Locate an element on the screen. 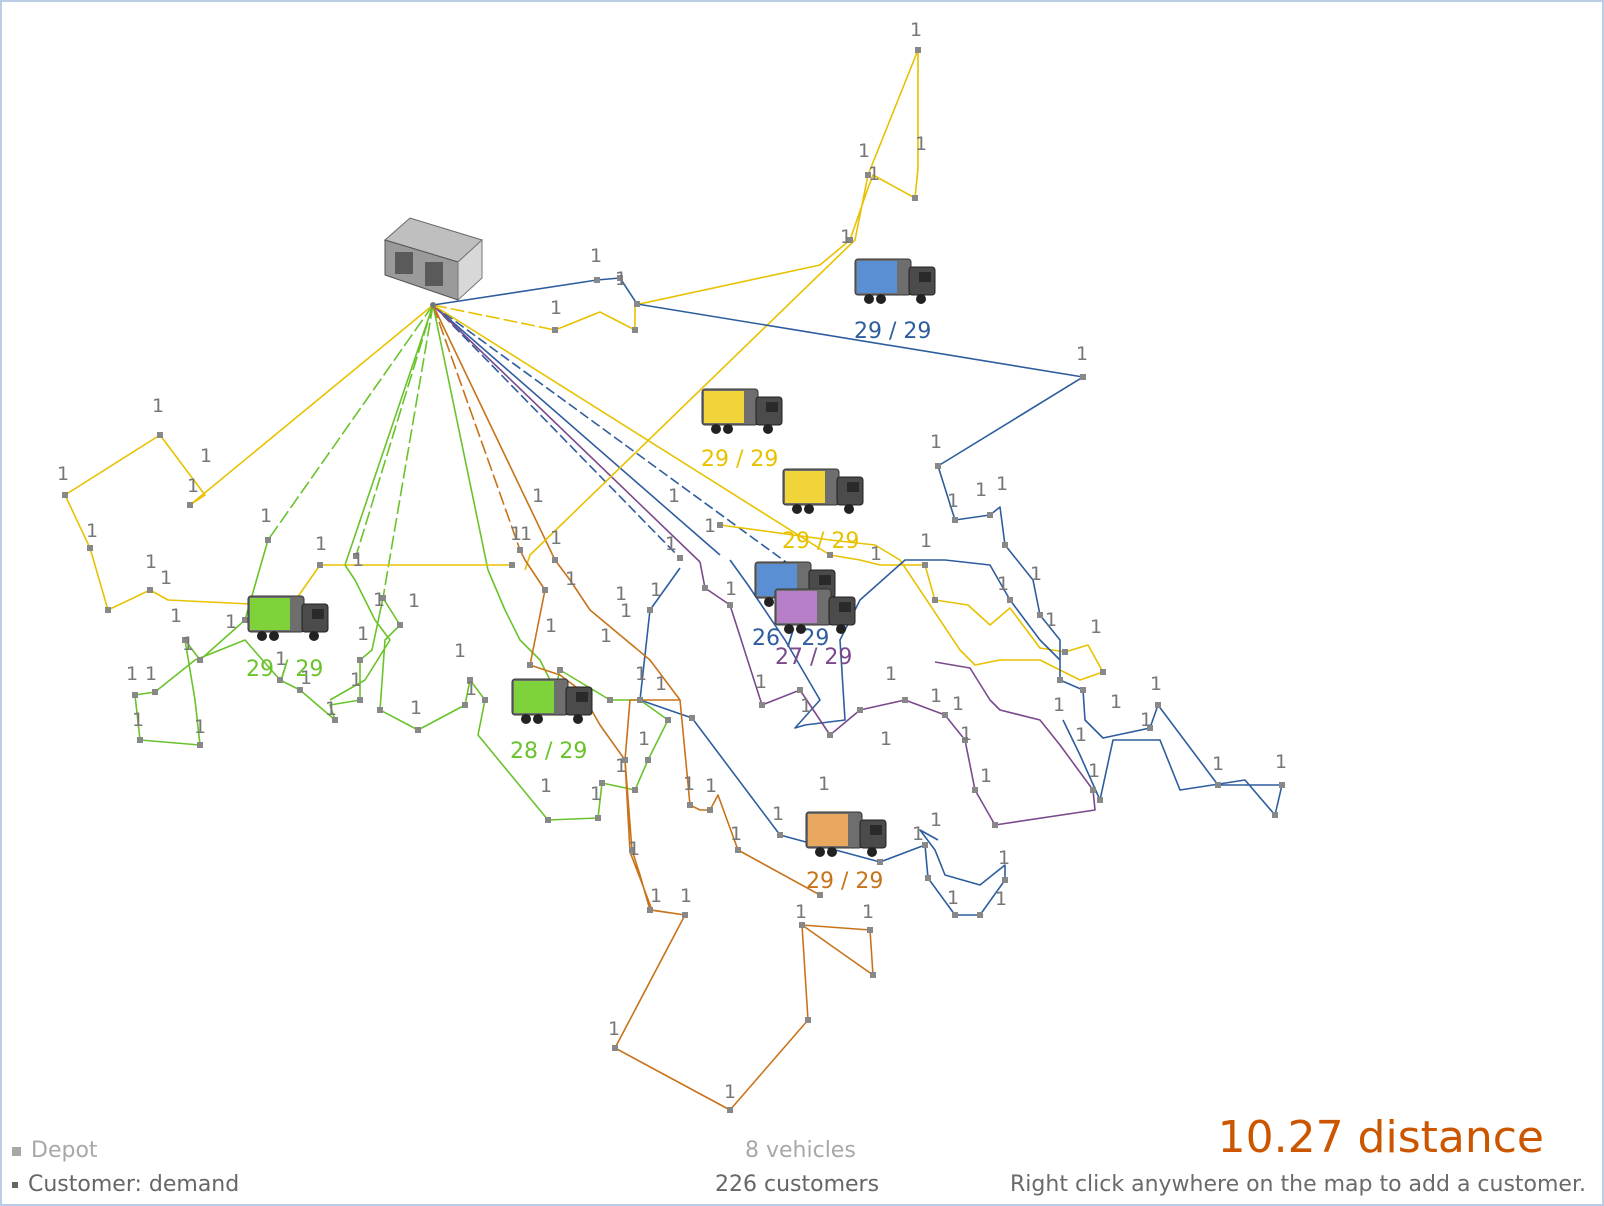  green-route-mid is located at coordinates (360, 632).